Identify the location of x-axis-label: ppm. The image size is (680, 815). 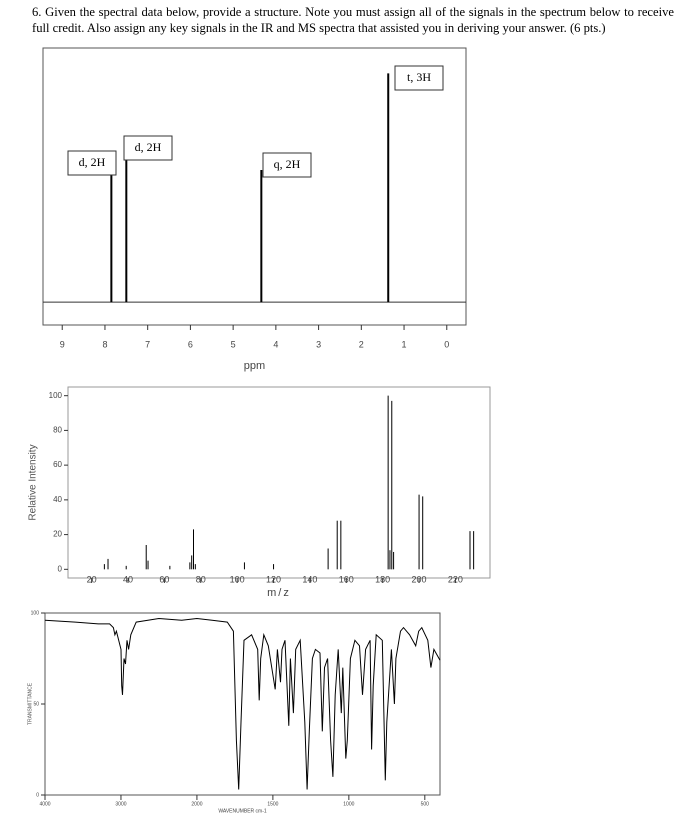
(254, 366).